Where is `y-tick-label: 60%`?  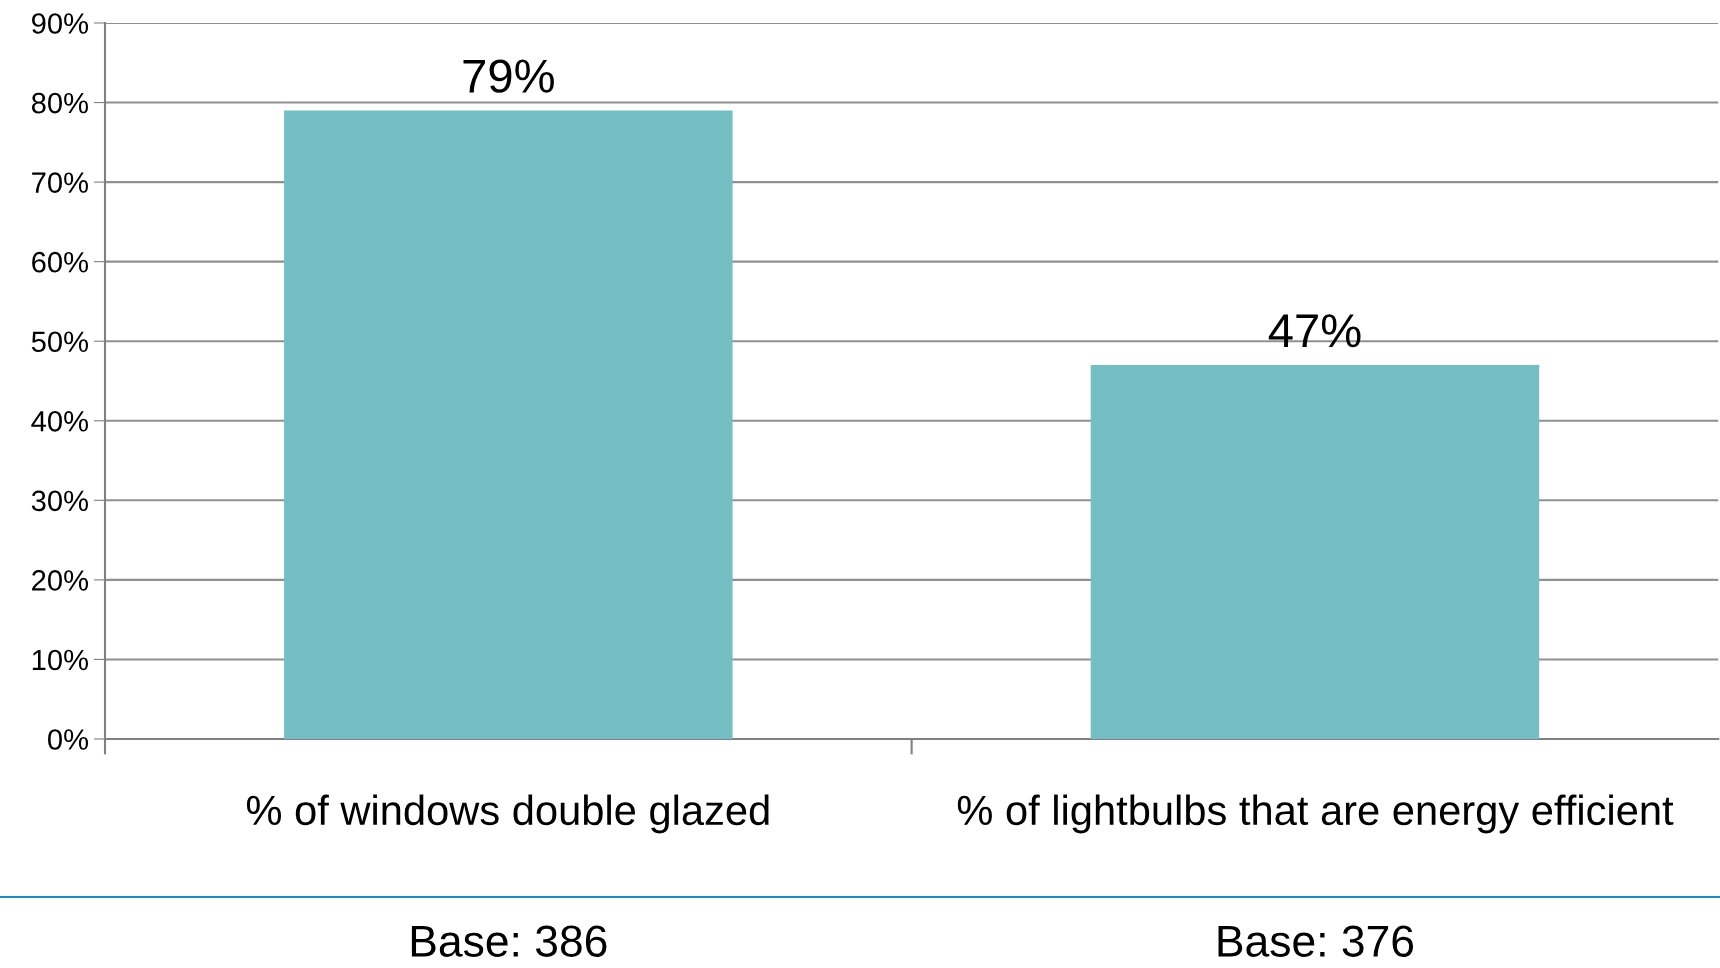 y-tick-label: 60% is located at coordinates (60, 262).